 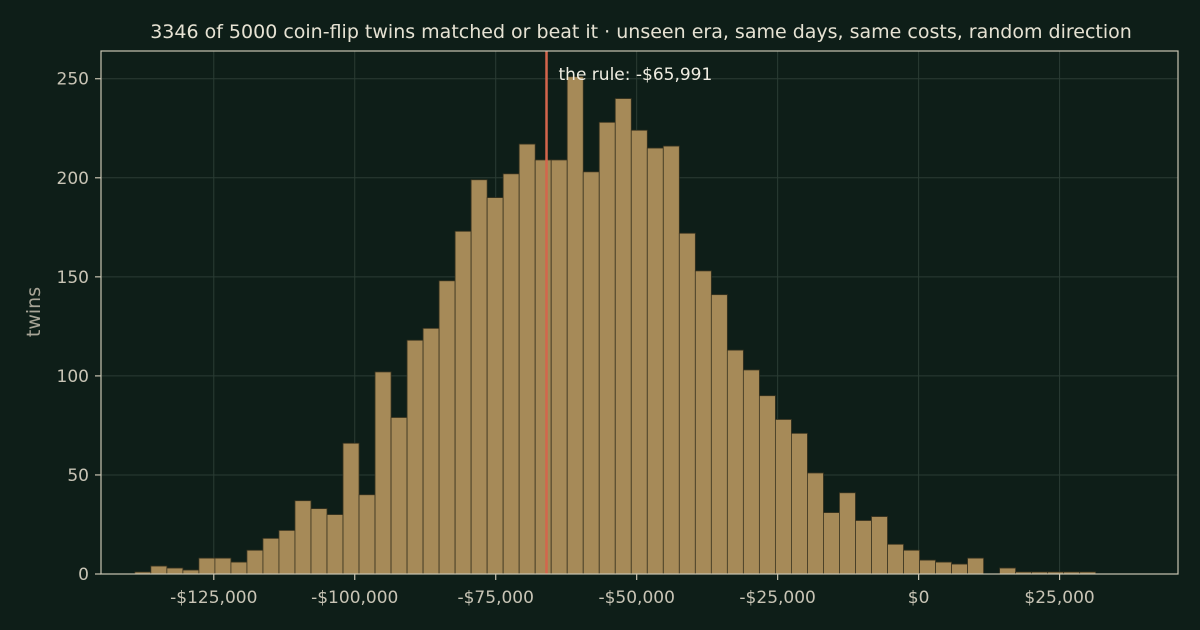 I want to click on x-tick-label: -$75,000, so click(x=495, y=598).